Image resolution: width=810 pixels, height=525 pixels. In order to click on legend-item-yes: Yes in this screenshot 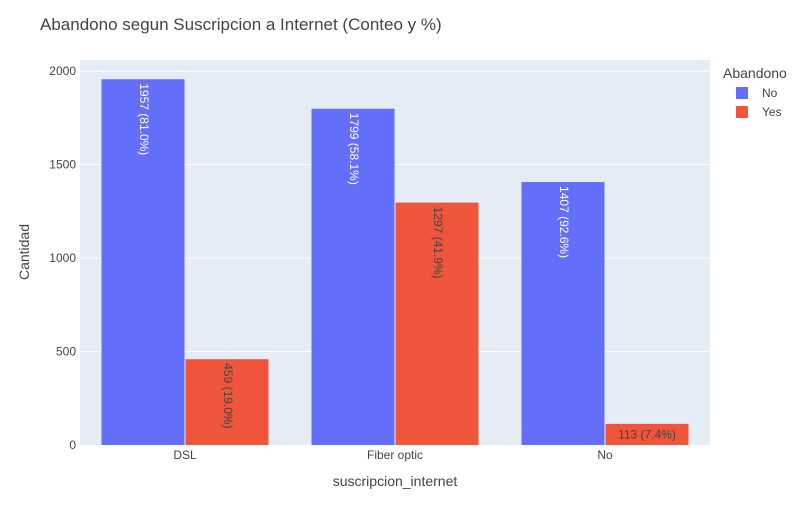, I will do `click(759, 112)`.